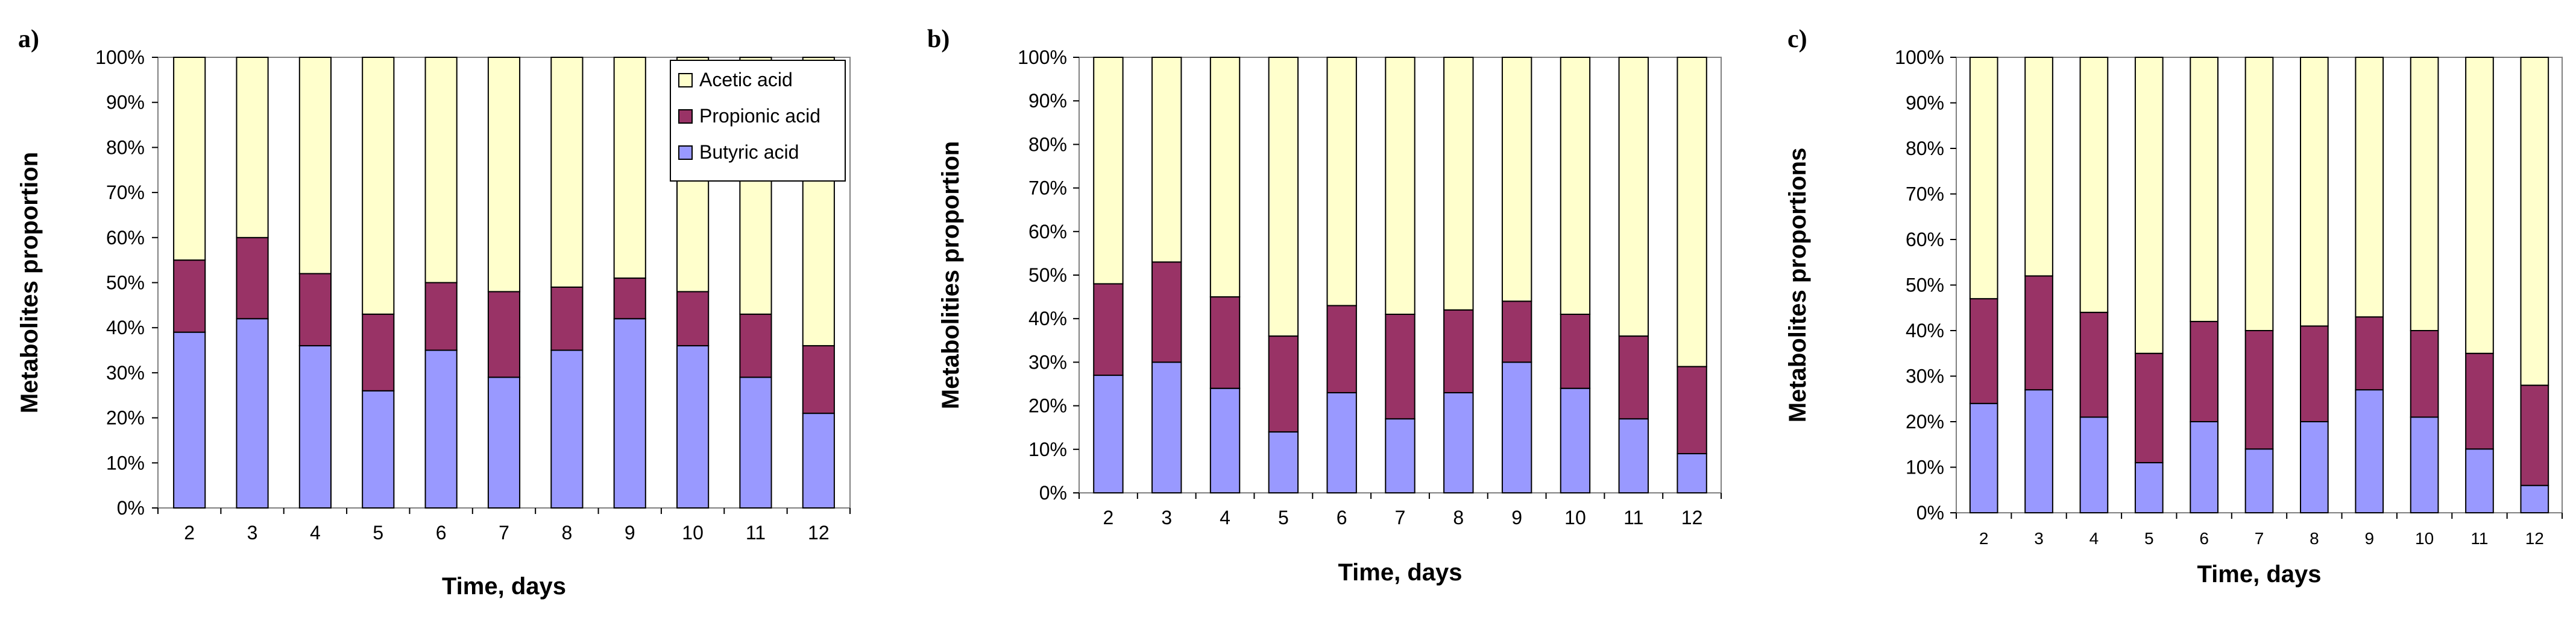 This screenshot has height=628, width=2576. What do you see at coordinates (746, 79) in the screenshot?
I see `legend-label: Acetic acid` at bounding box center [746, 79].